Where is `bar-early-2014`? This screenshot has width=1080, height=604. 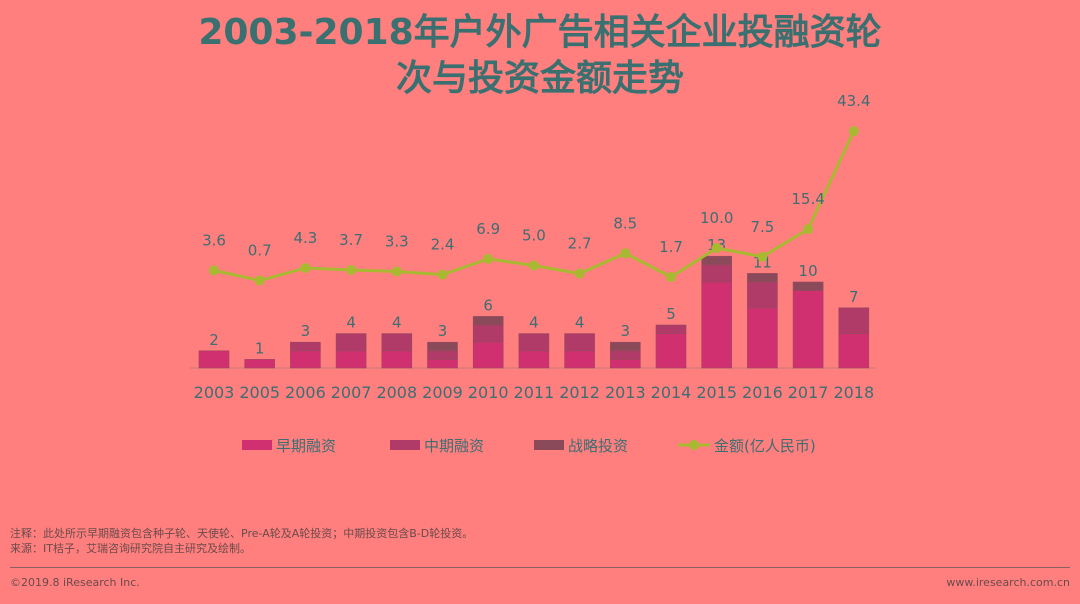
bar-early-2014 is located at coordinates (671, 351).